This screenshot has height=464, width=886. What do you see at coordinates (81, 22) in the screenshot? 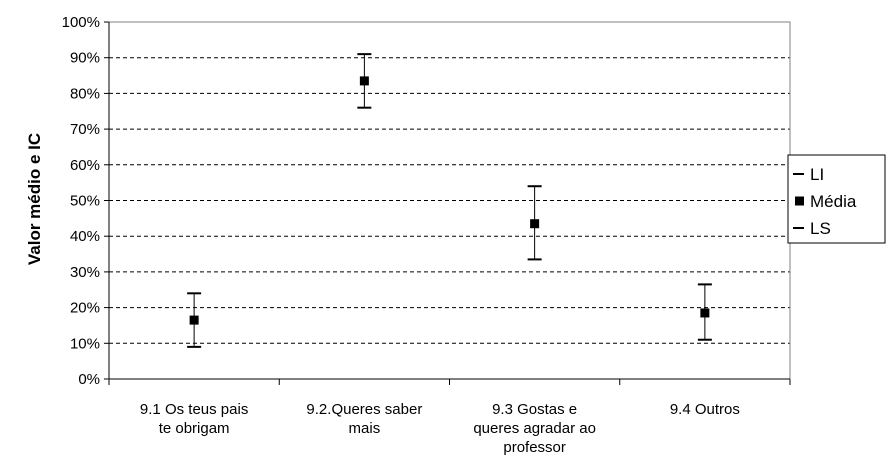
I see `y-tick-label: 100%` at bounding box center [81, 22].